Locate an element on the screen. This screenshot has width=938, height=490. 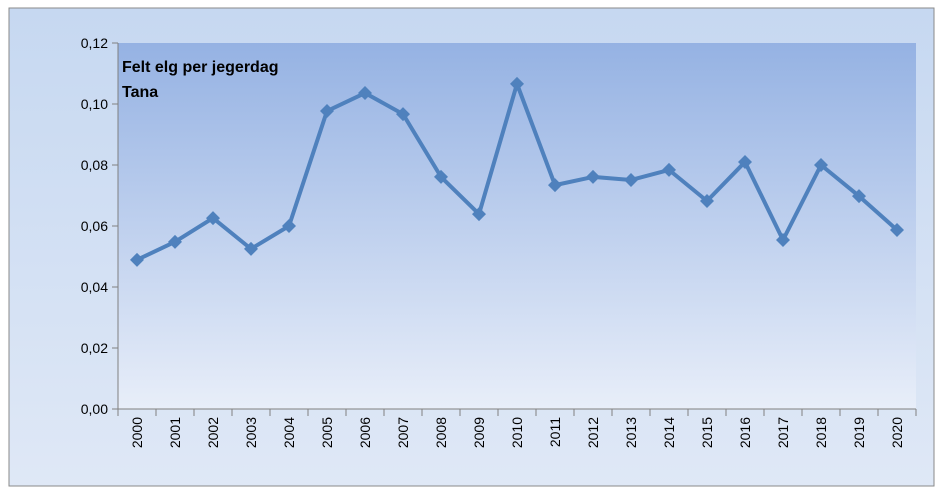
x-tick-label: 2000 is located at coordinates (137, 432).